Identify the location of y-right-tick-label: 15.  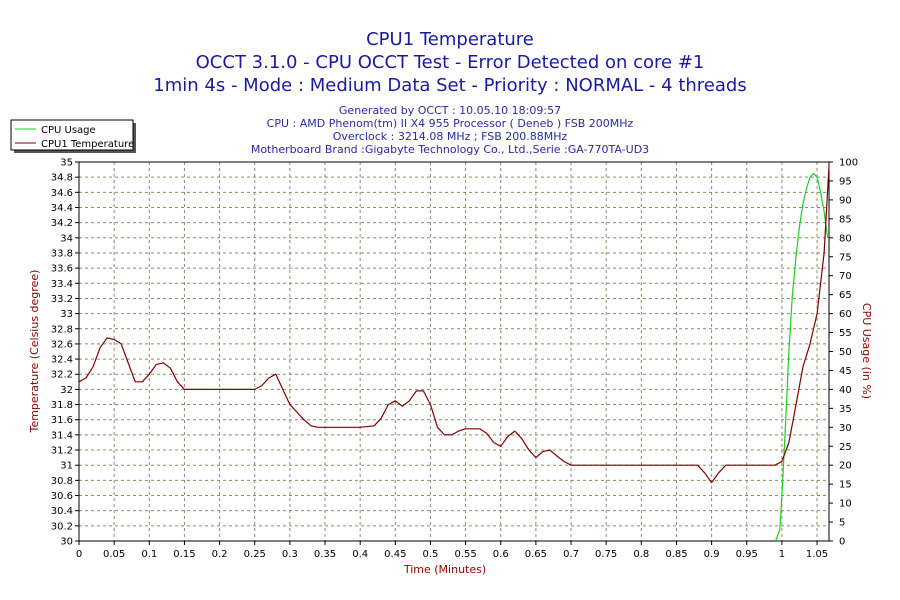
(845, 485).